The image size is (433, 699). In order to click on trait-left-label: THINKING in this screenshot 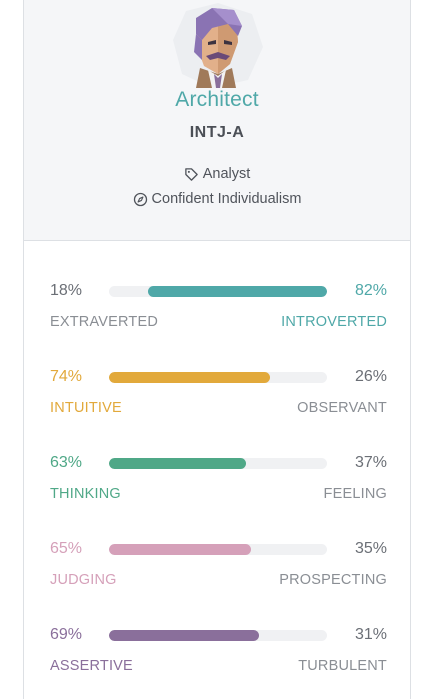, I will do `click(85, 494)`.